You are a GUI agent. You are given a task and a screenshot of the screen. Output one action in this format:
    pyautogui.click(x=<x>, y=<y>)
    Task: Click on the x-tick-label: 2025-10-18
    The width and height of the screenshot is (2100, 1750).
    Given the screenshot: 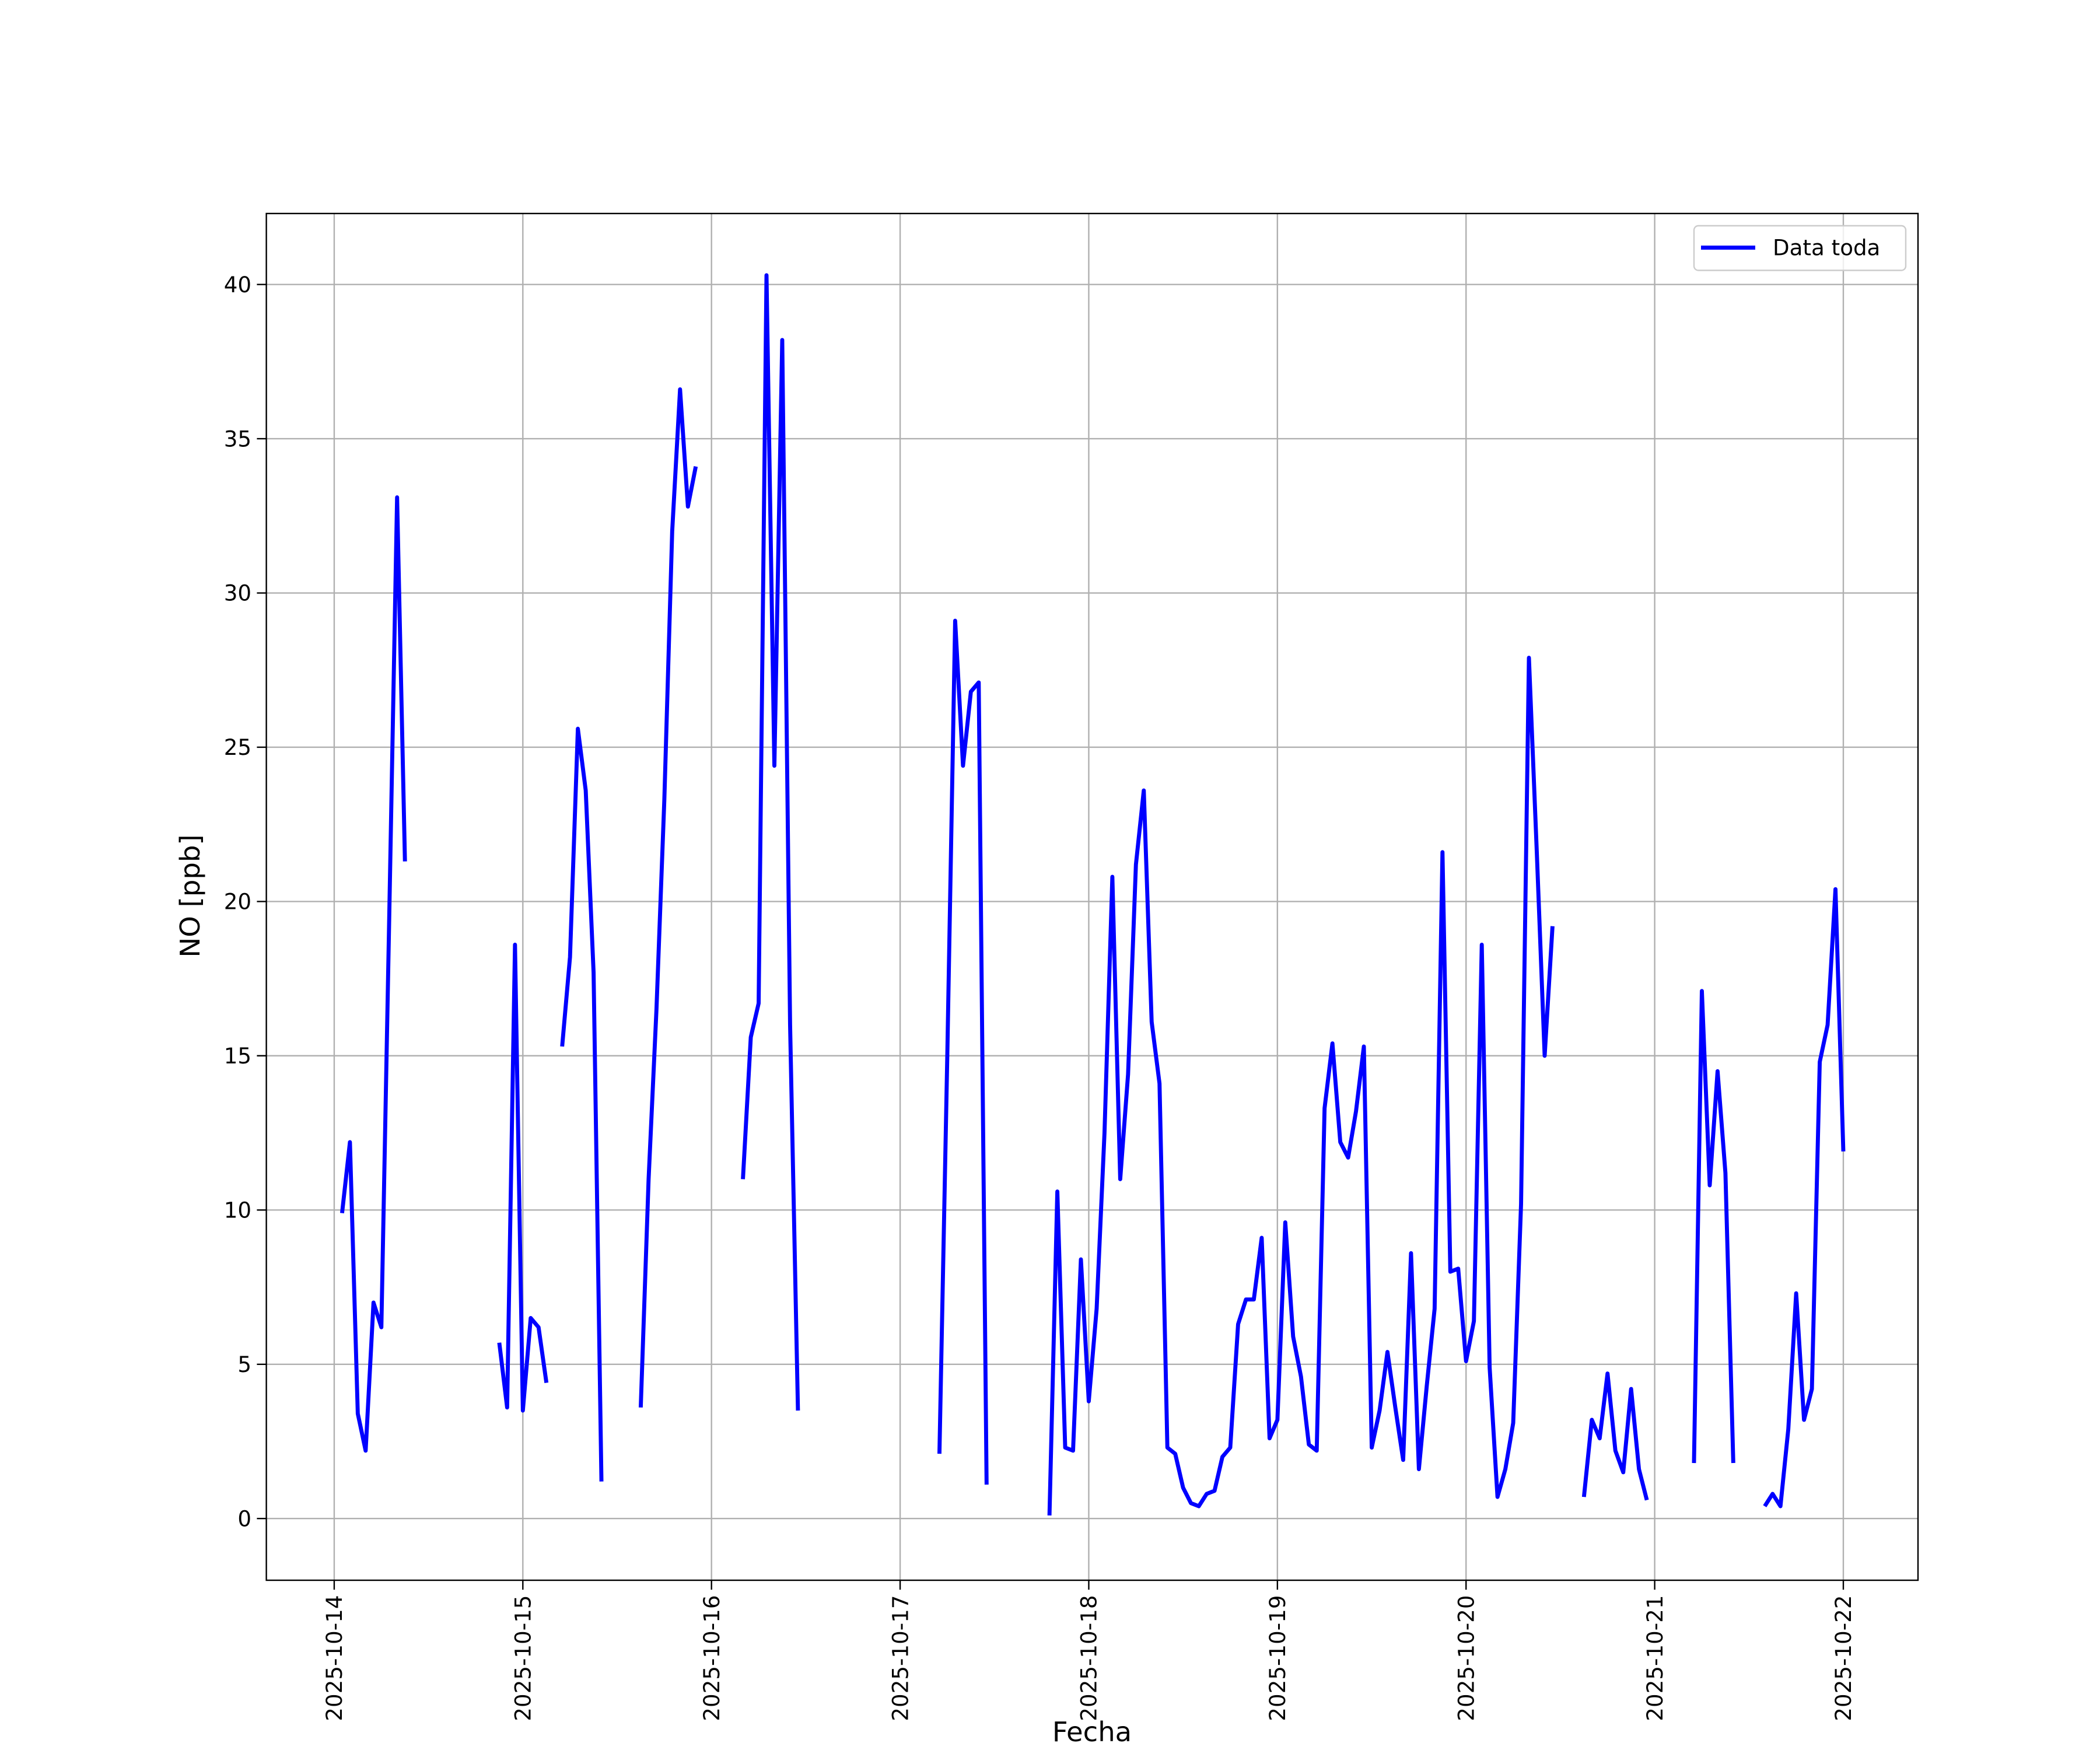 What is the action you would take?
    pyautogui.click(x=1089, y=1658)
    